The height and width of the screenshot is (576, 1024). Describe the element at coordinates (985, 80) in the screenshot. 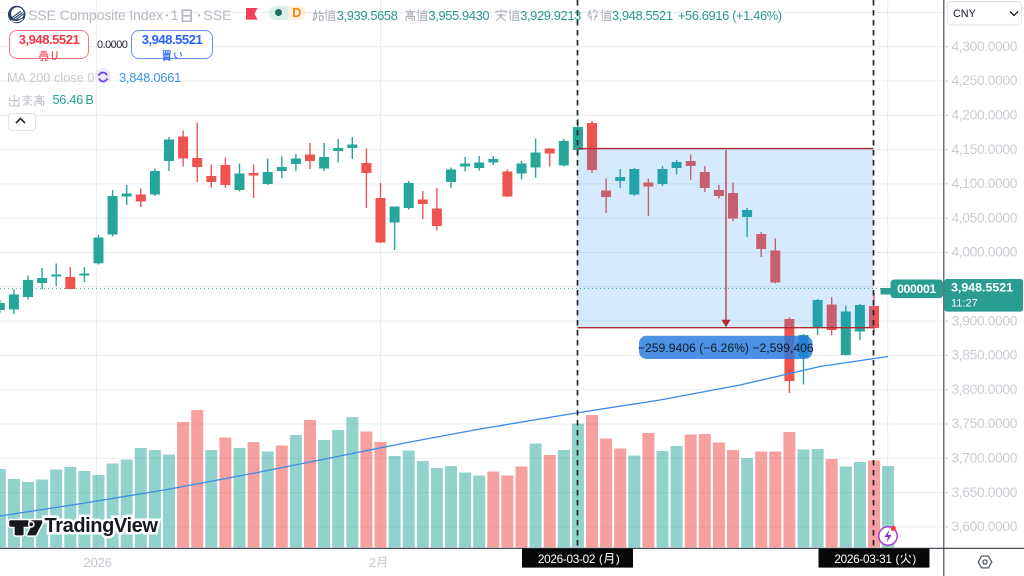

I see `svg-text: 4,250.0000` at that location.